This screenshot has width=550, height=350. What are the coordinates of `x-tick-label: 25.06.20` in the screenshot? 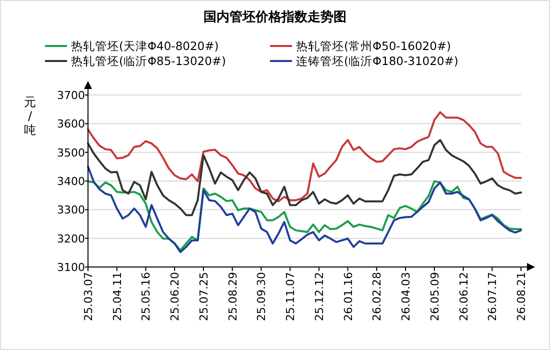 It's located at (175, 296).